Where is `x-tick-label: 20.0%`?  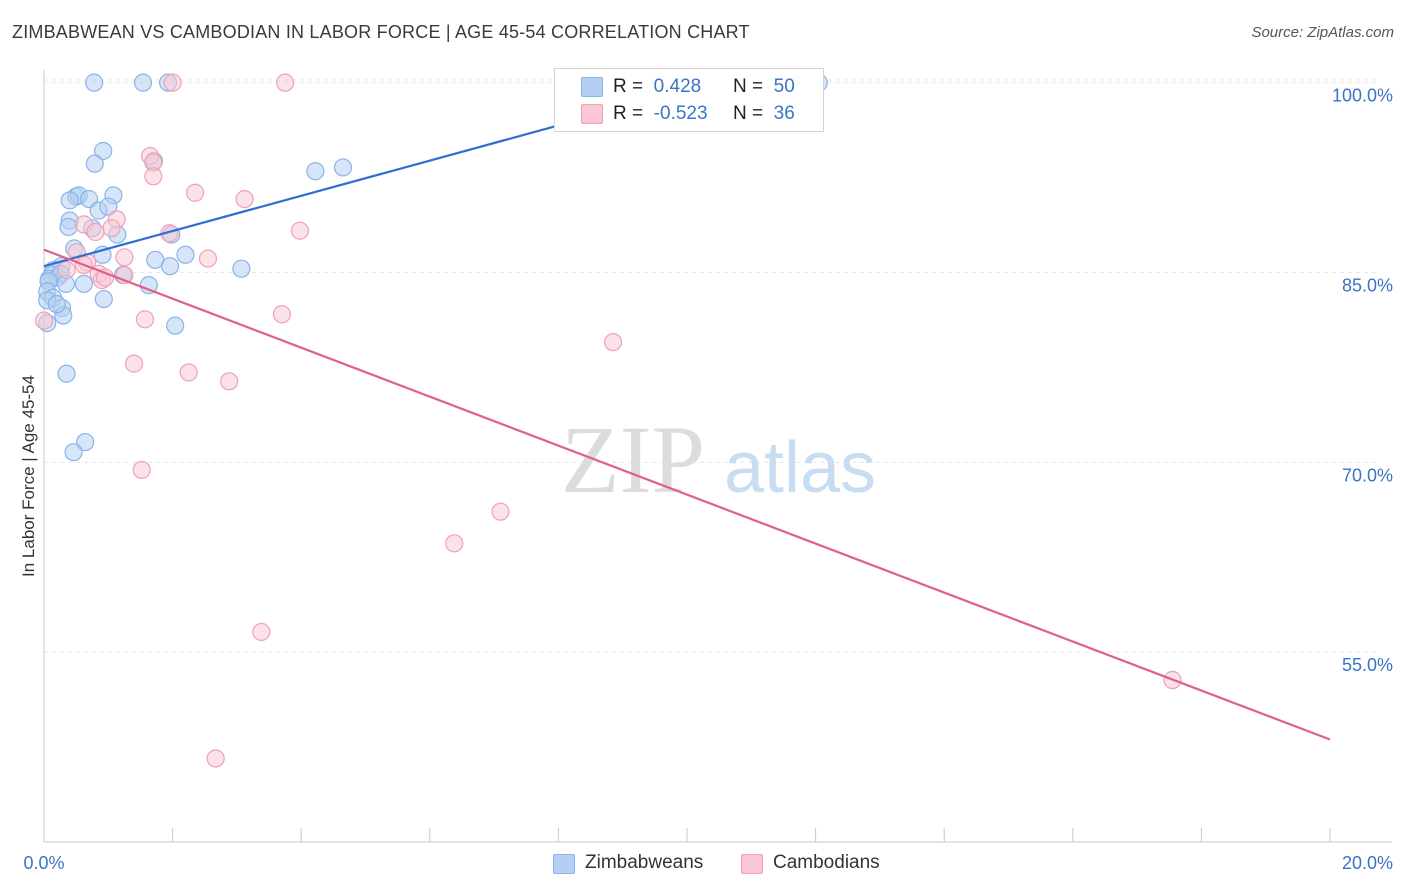
x-tick-label: 20.0% is located at coordinates (1367, 863).